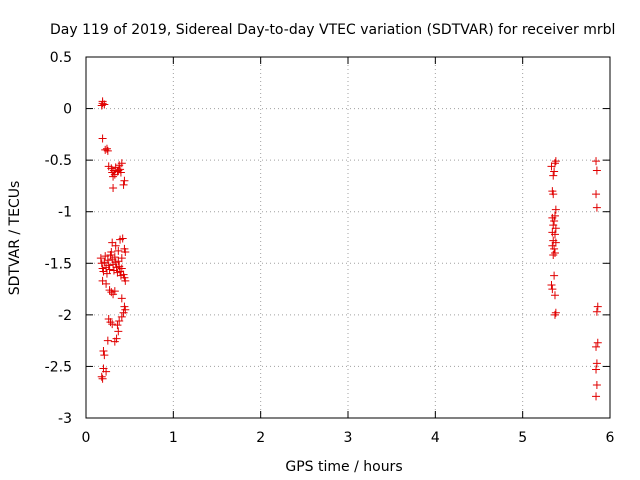  Describe the element at coordinates (65, 213) in the screenshot. I see `y-tick-label: -1` at that location.